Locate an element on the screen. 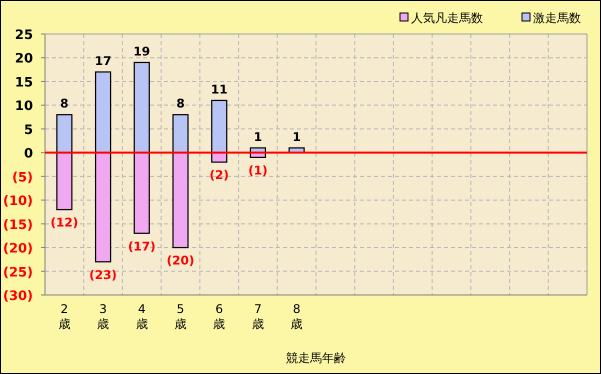  data-label: (17) is located at coordinates (142, 246).